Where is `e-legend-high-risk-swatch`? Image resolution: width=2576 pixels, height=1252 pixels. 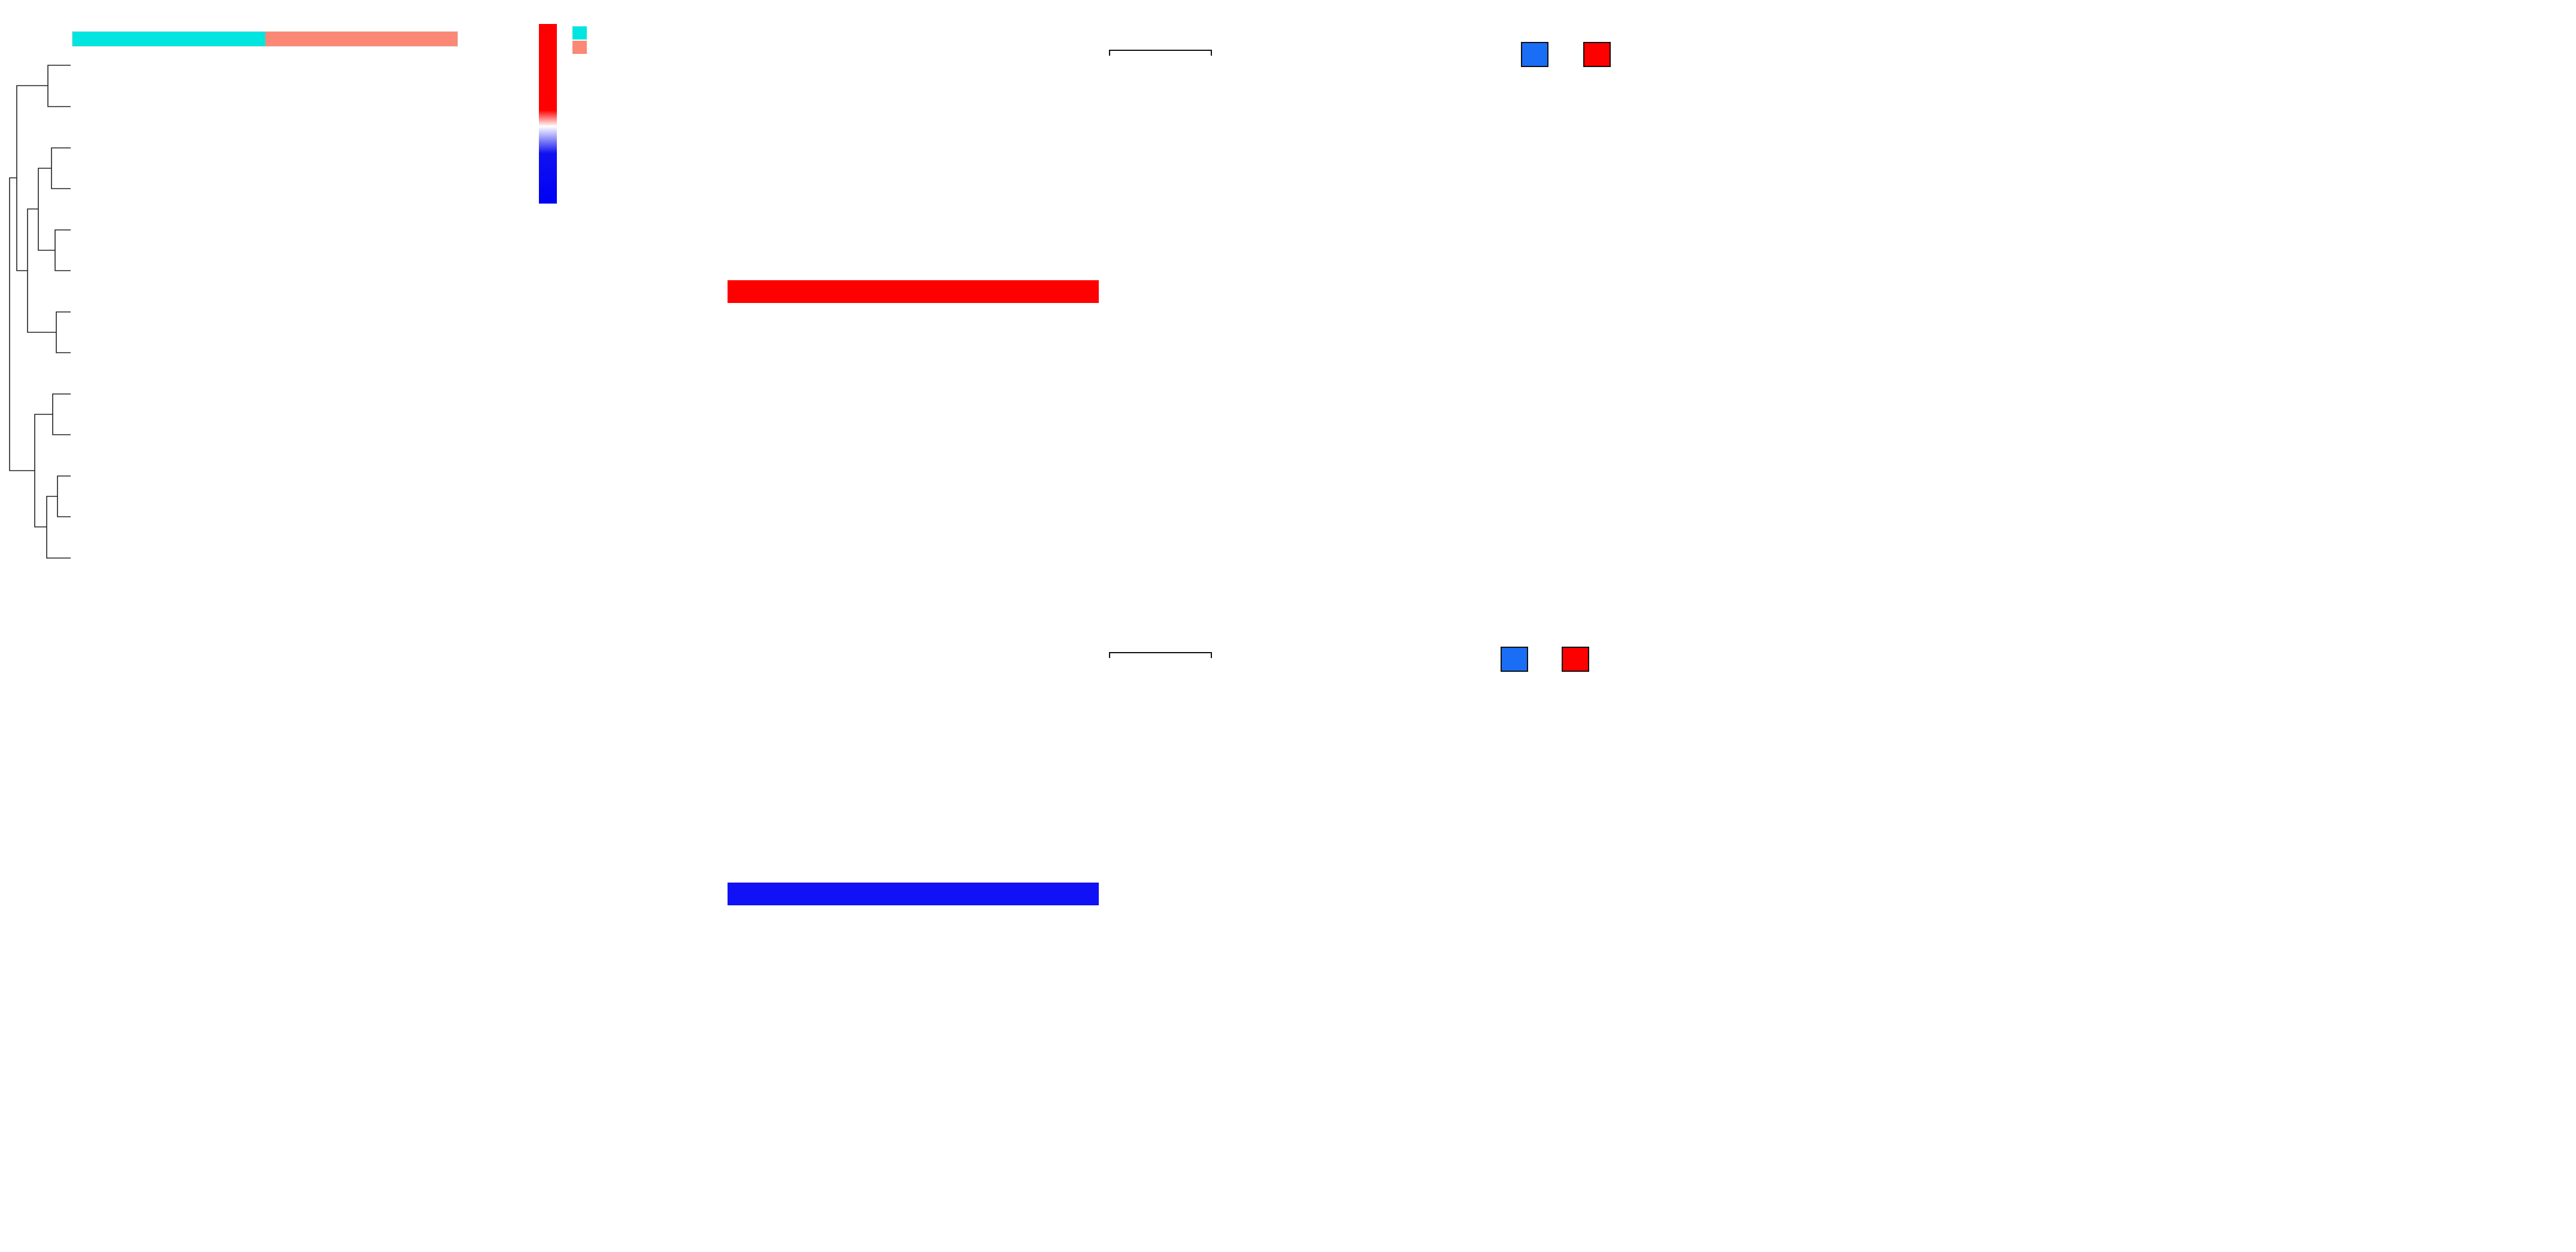 e-legend-high-risk-swatch is located at coordinates (1597, 54).